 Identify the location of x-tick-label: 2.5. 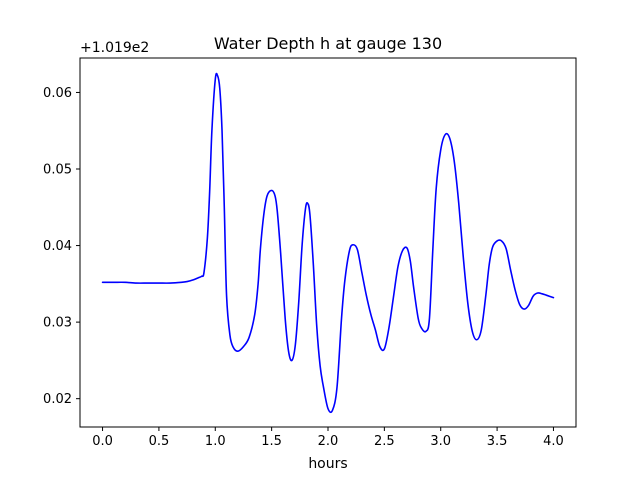
(384, 441).